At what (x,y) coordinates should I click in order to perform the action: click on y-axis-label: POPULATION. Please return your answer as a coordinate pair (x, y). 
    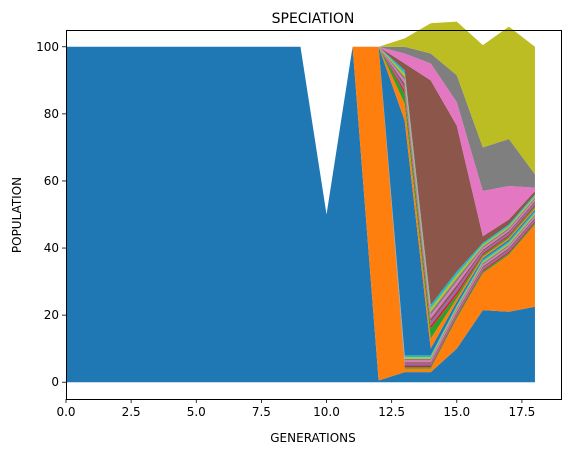
    Looking at the image, I should click on (17, 215).